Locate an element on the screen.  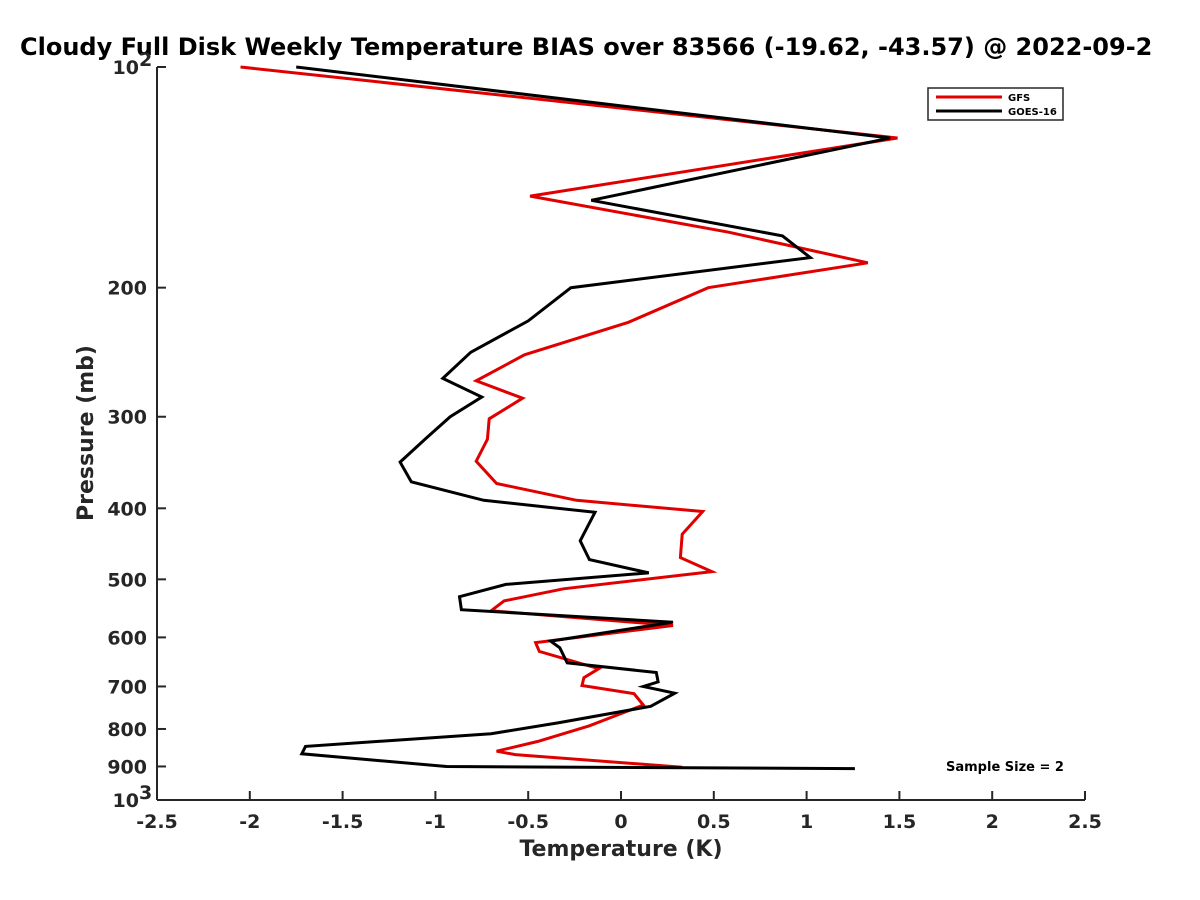
x-tick-label: 1 is located at coordinates (806, 822).